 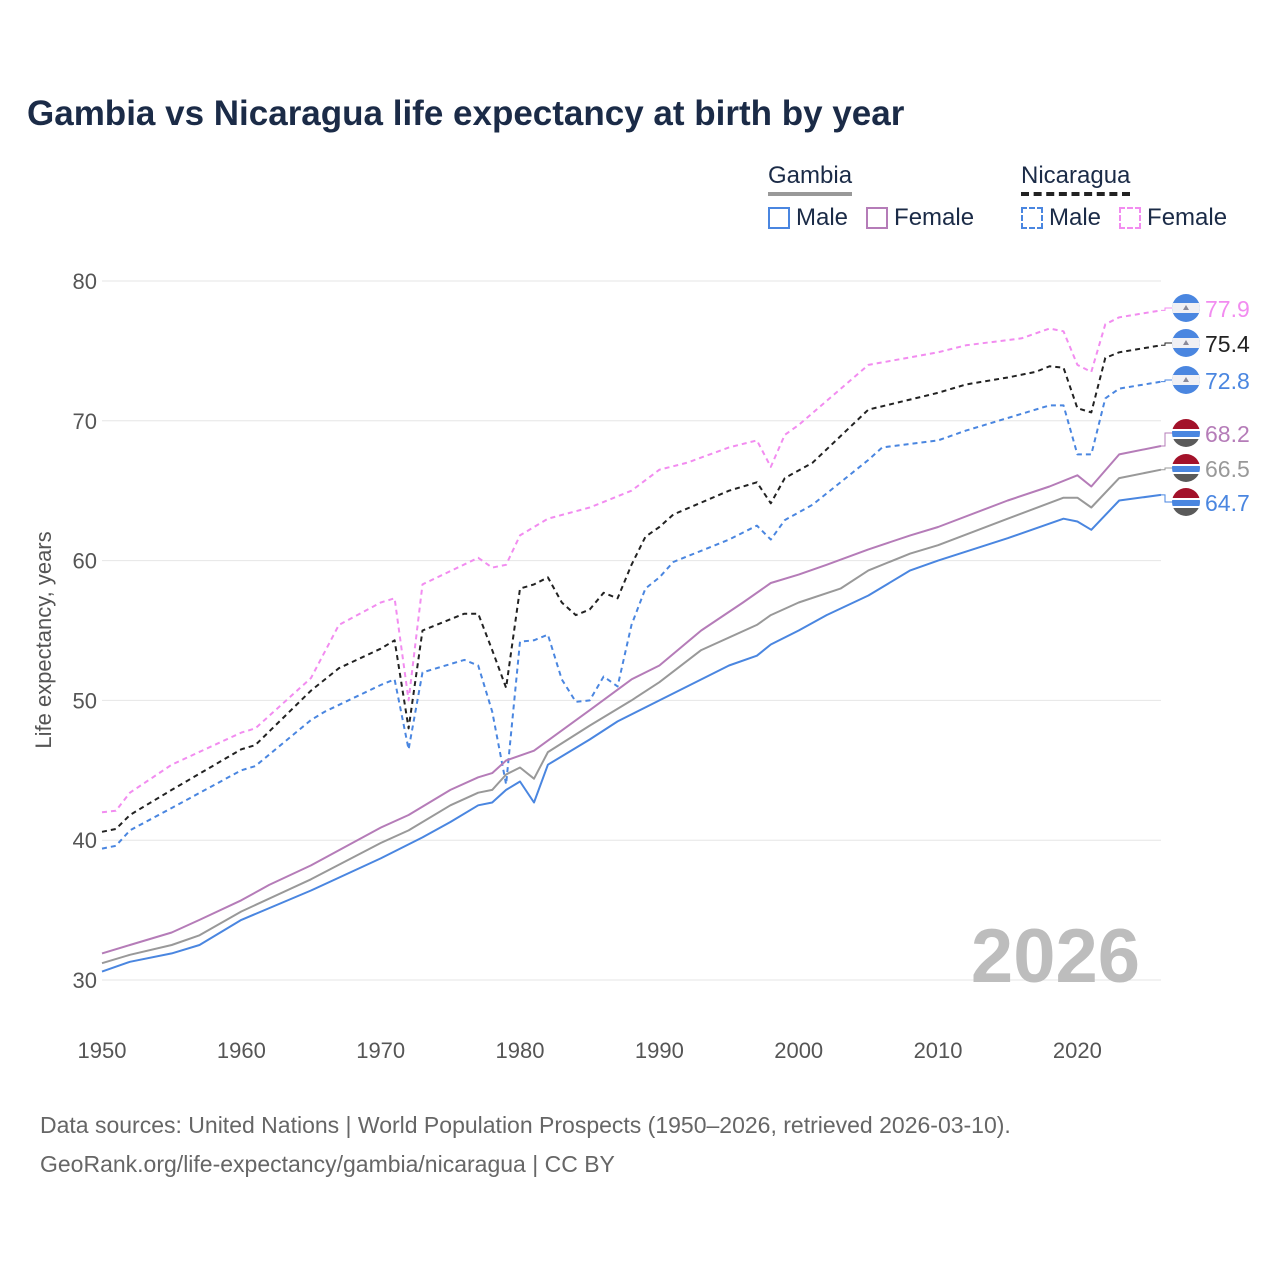 What do you see at coordinates (85, 561) in the screenshot?
I see `y-tick-label: 60` at bounding box center [85, 561].